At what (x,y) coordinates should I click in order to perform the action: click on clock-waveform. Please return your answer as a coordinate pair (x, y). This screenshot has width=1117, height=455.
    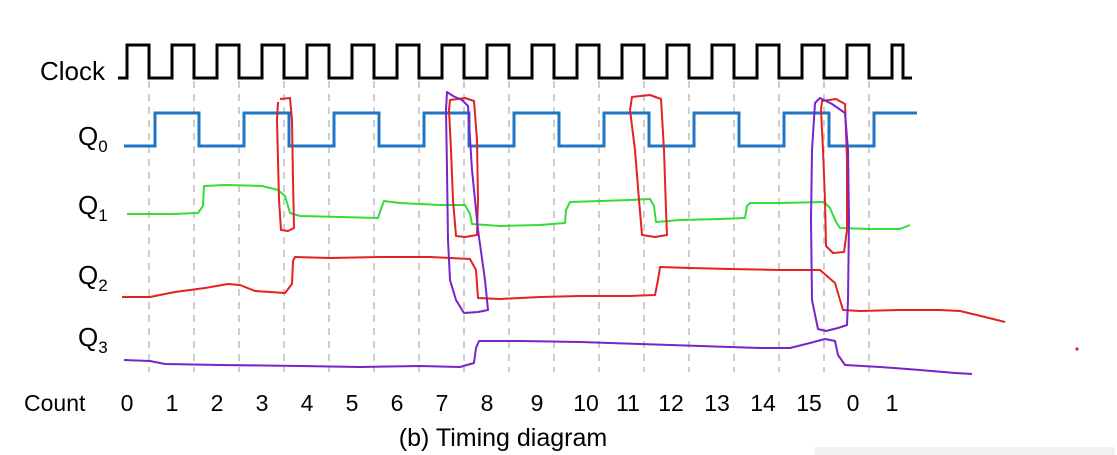
    Looking at the image, I should click on (515, 61).